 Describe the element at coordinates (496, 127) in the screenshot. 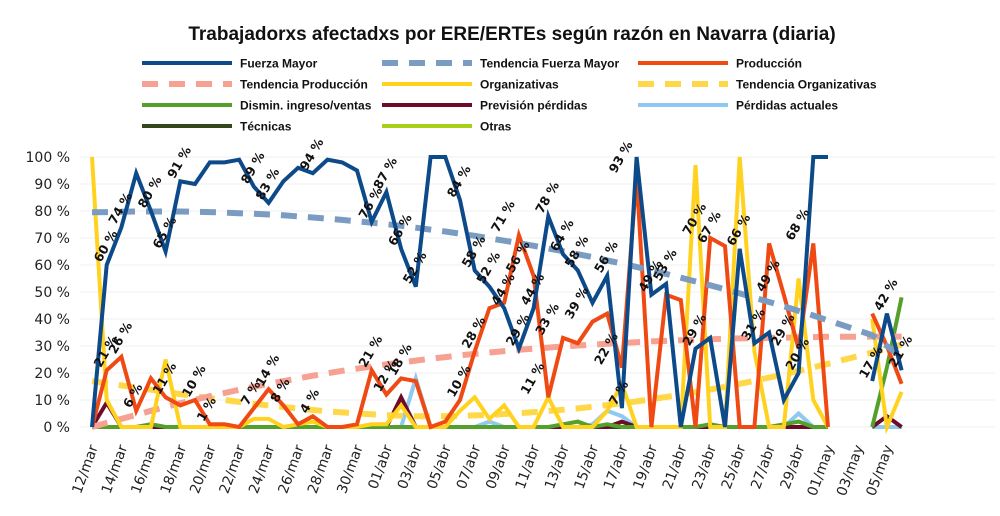

I see `legend-label: Otras` at that location.